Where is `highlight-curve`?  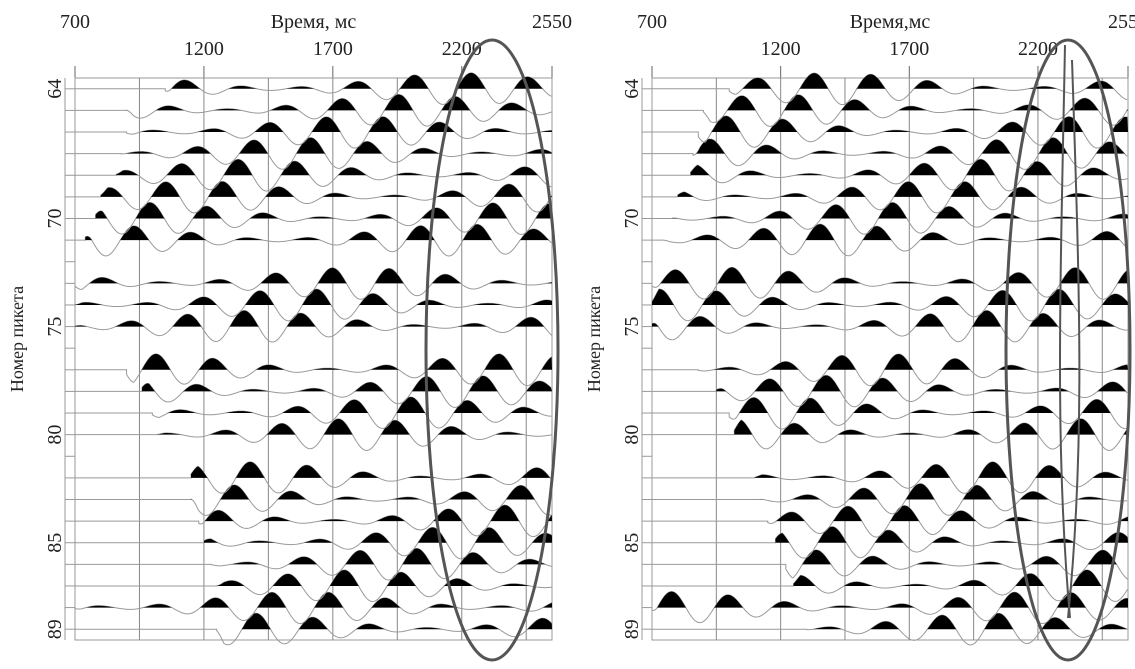
highlight-curve is located at coordinates (1070, 331).